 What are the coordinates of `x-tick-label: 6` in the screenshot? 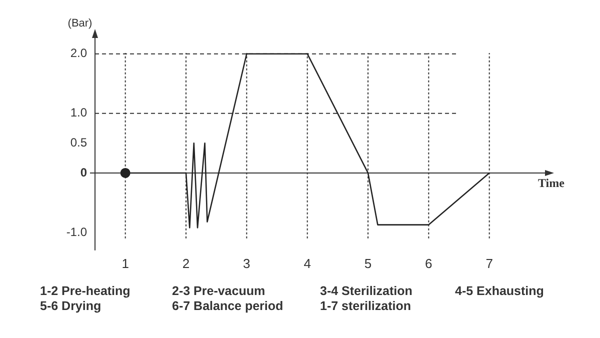 It's located at (428, 263).